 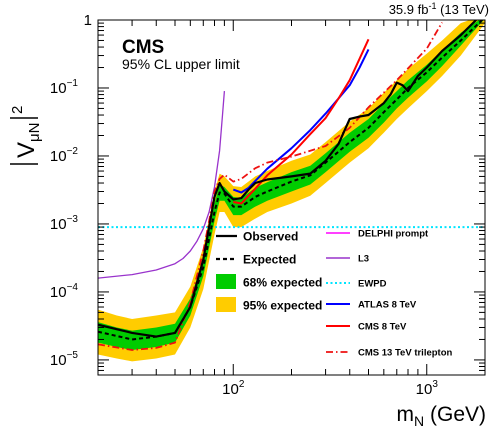 I want to click on y-tick-label: 10⁻⁵, so click(x=64, y=359).